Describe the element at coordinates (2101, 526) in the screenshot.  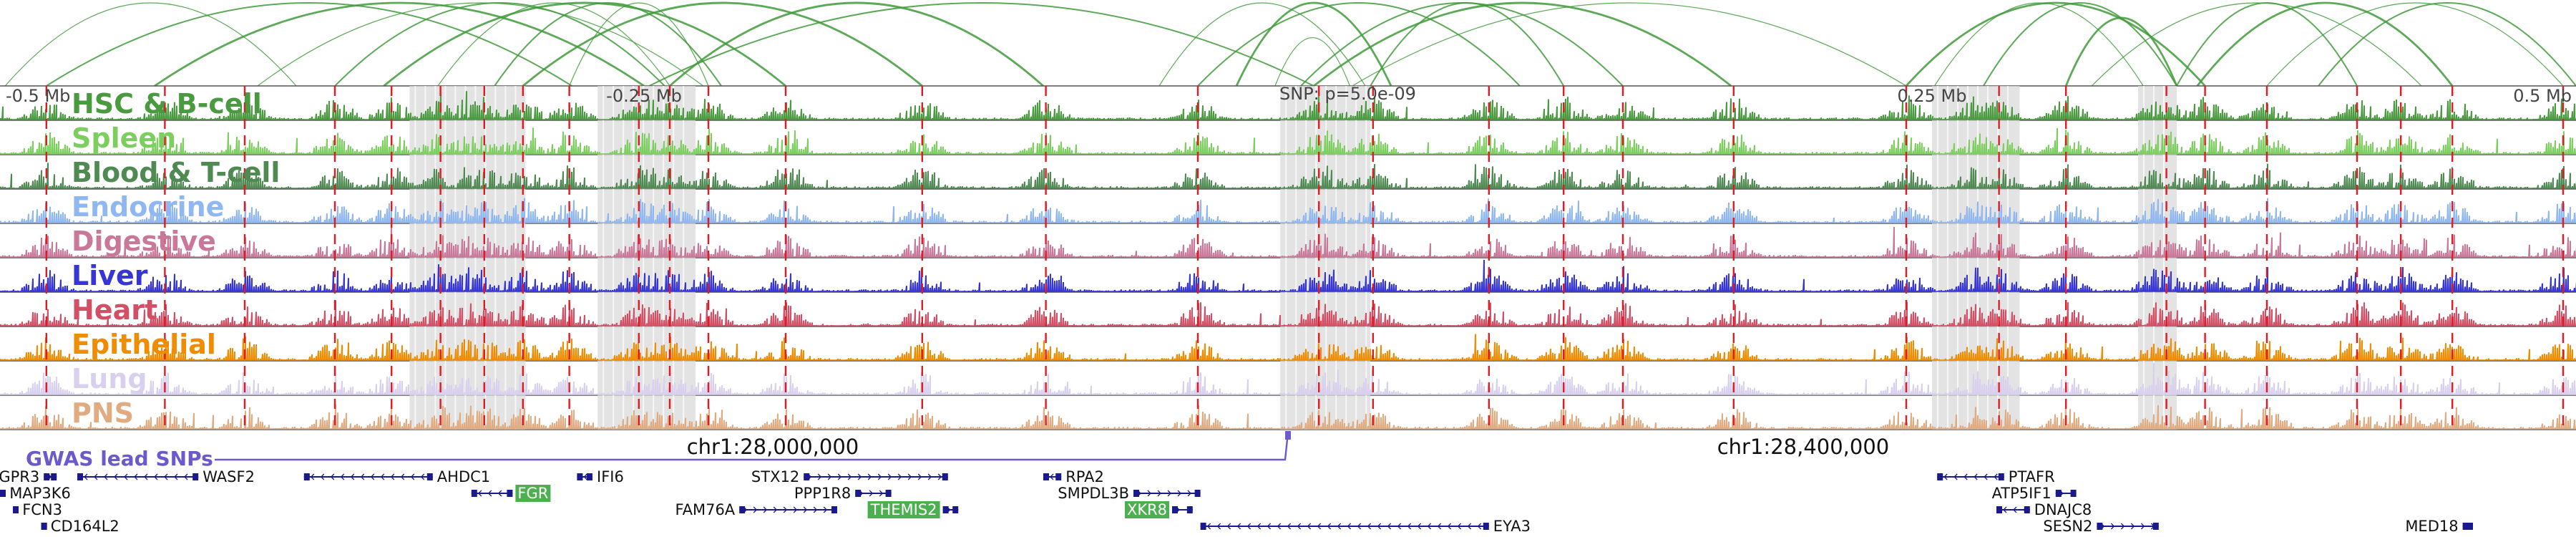
I see `gene-sesn2: SESN2` at that location.